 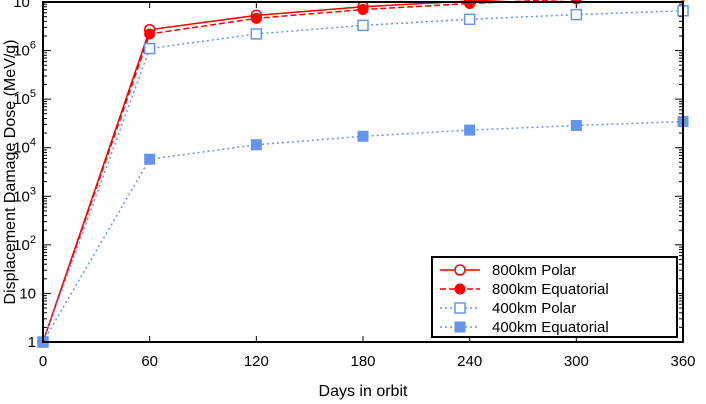 I want to click on y-tick-exponent: 4, so click(x=33, y=143).